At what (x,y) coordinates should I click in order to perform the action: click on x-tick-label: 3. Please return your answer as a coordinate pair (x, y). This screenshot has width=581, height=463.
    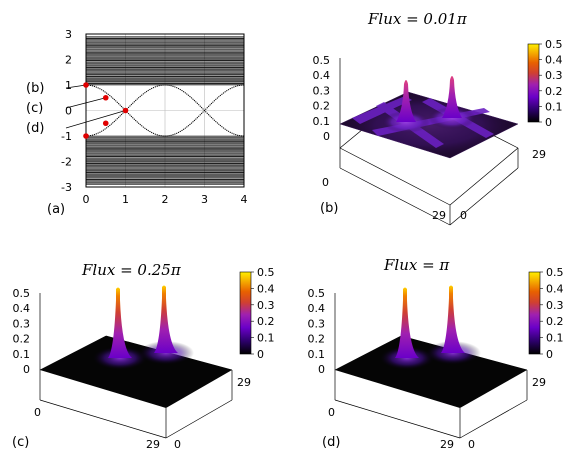
    Looking at the image, I should click on (204, 199).